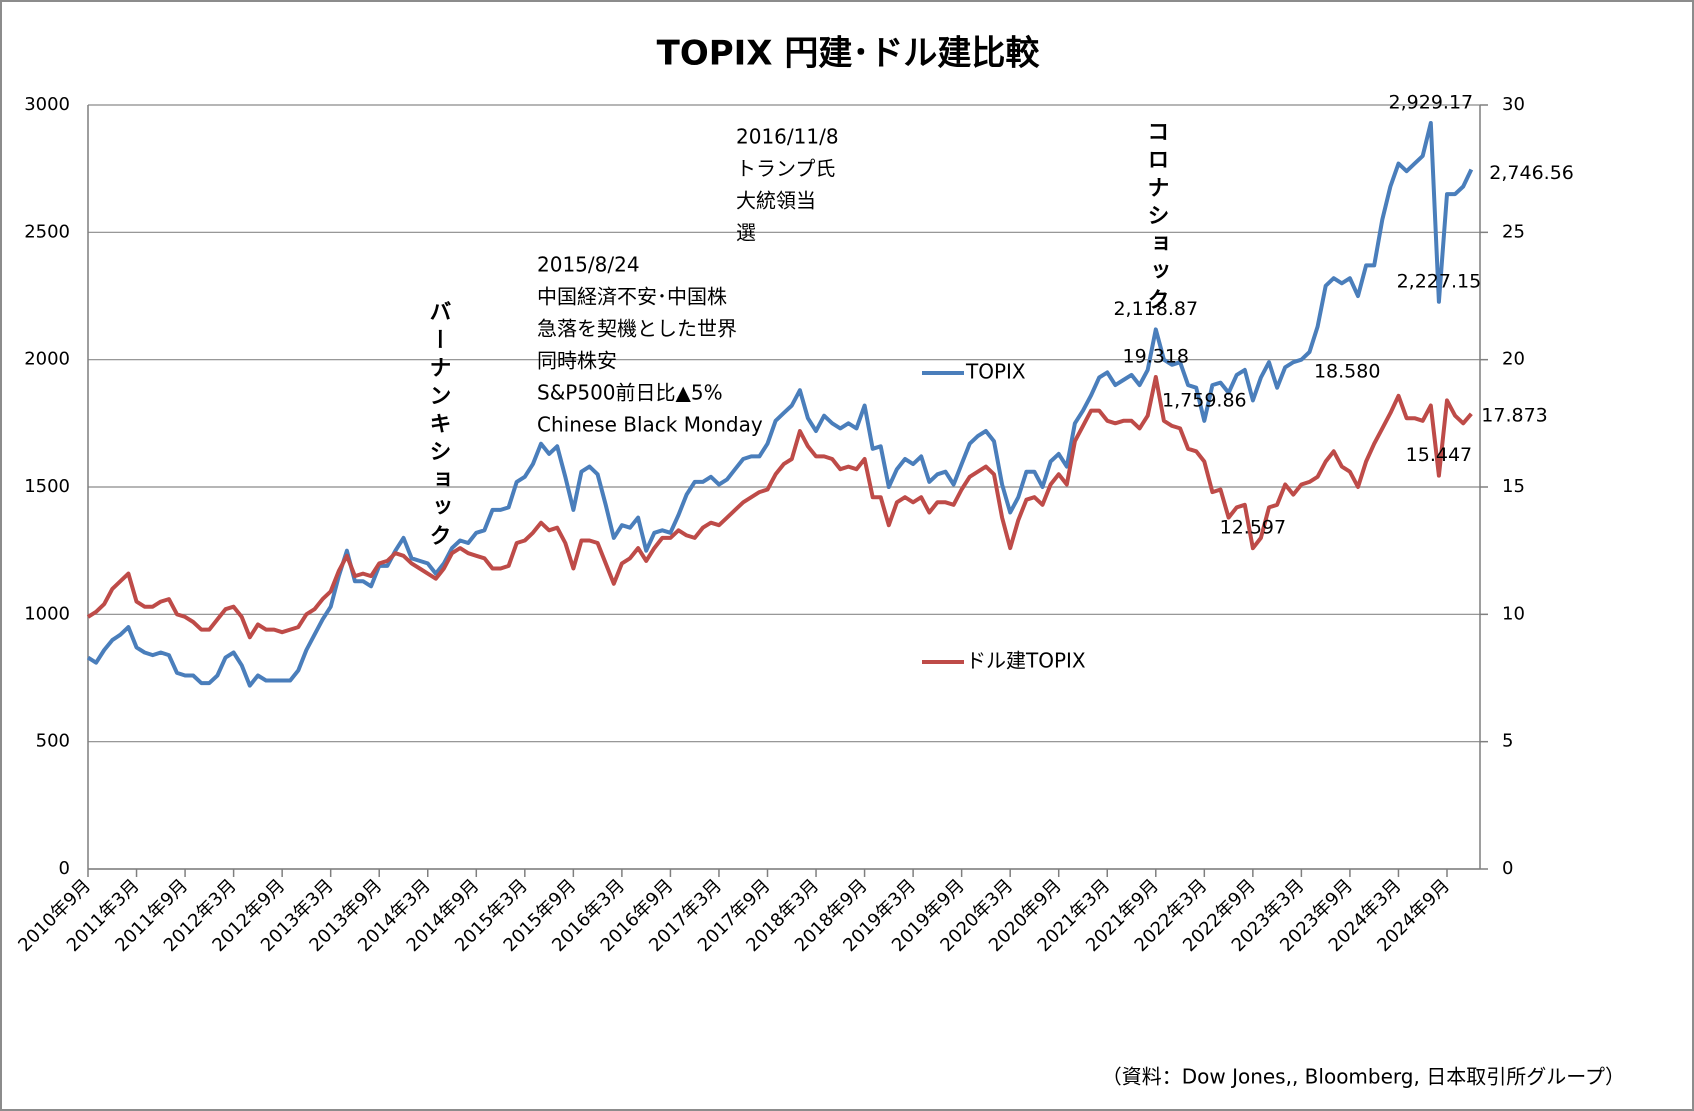 This screenshot has height=1111, width=1694. I want to click on annotation: S&P500前日比▲5%, so click(630, 393).